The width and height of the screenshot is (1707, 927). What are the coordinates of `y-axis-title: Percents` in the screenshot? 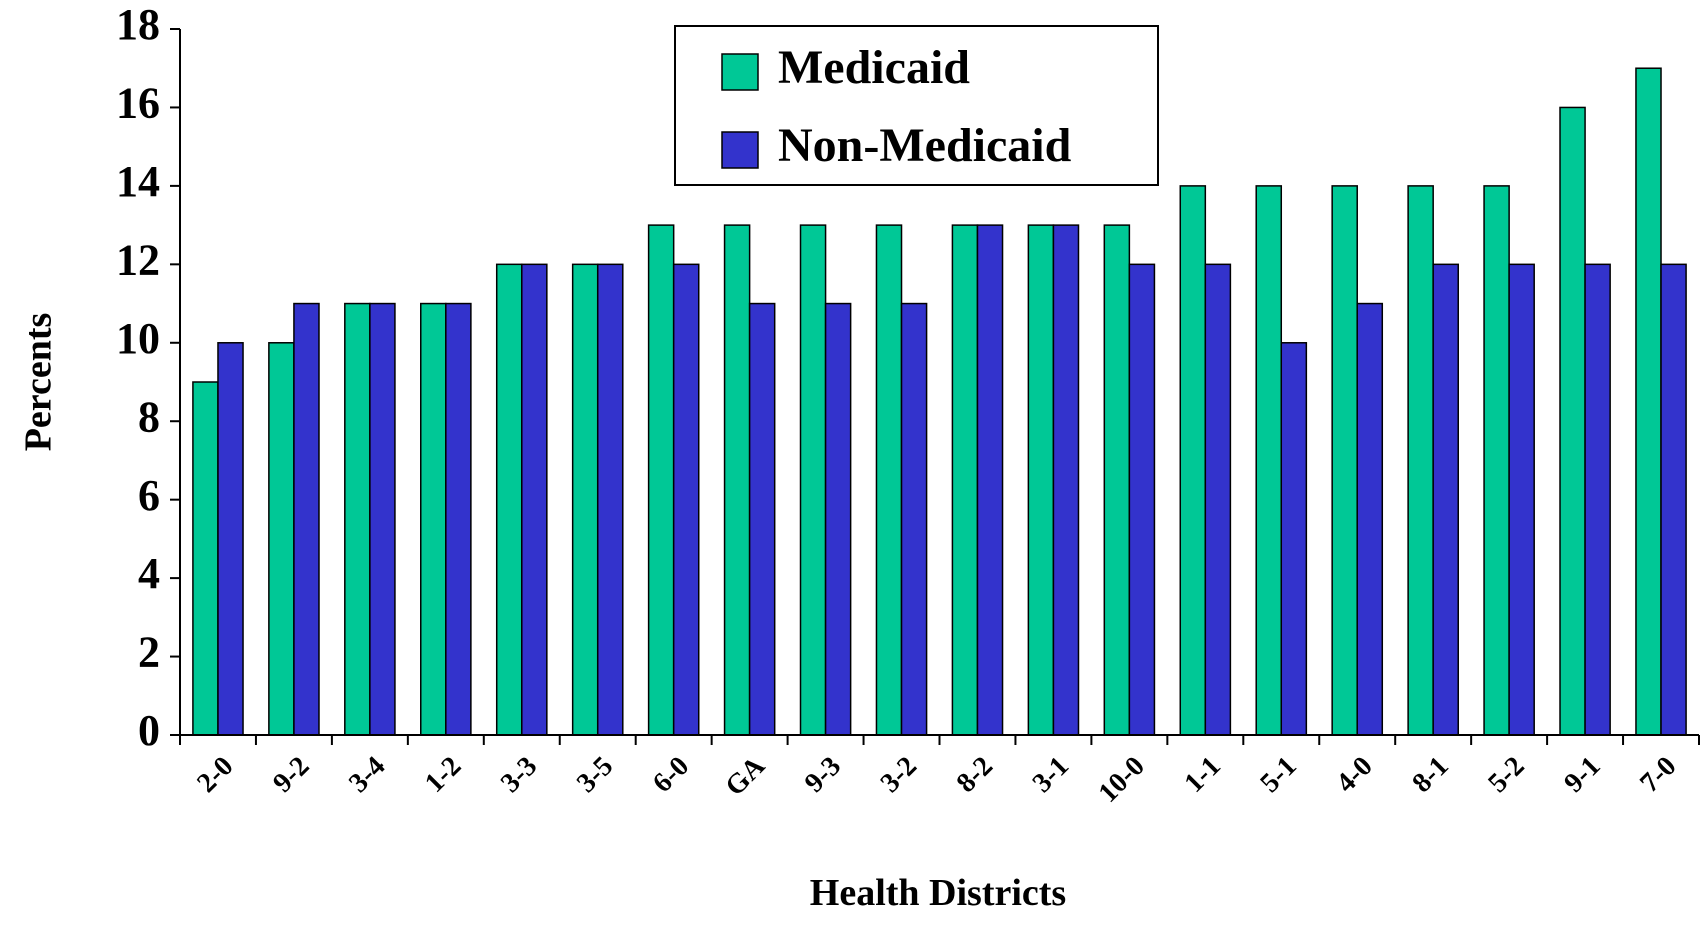 It's located at (39, 382).